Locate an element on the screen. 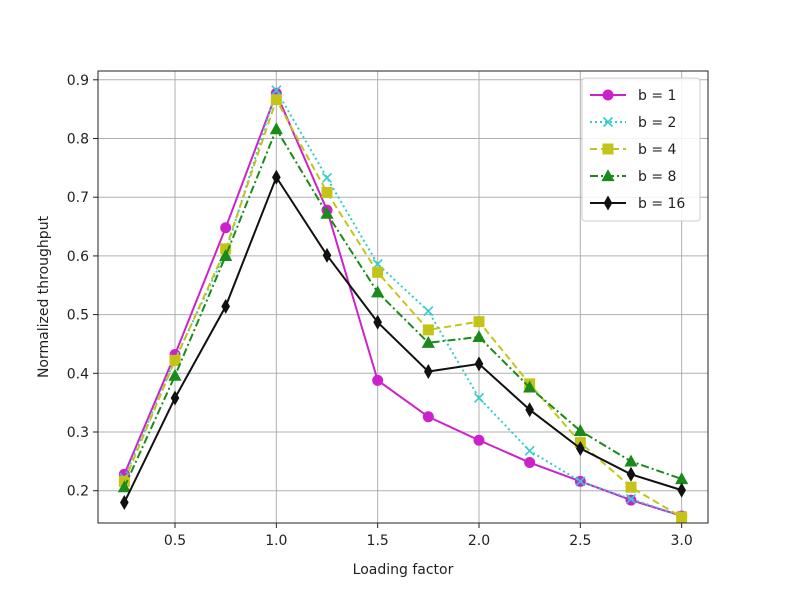  legend-item: b = 2 is located at coordinates (633, 123).